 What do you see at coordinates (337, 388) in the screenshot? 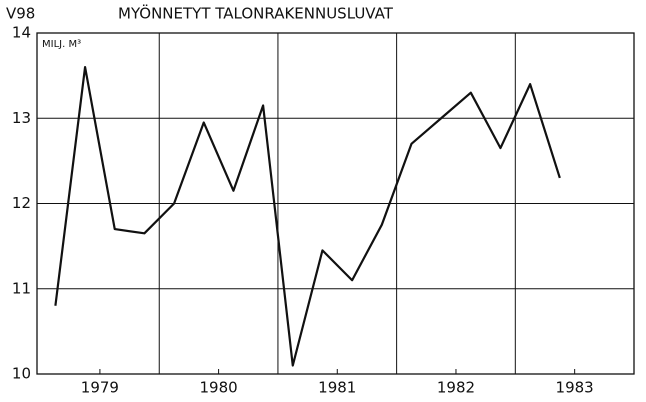
I see `x-tick-label: 1981` at bounding box center [337, 388].